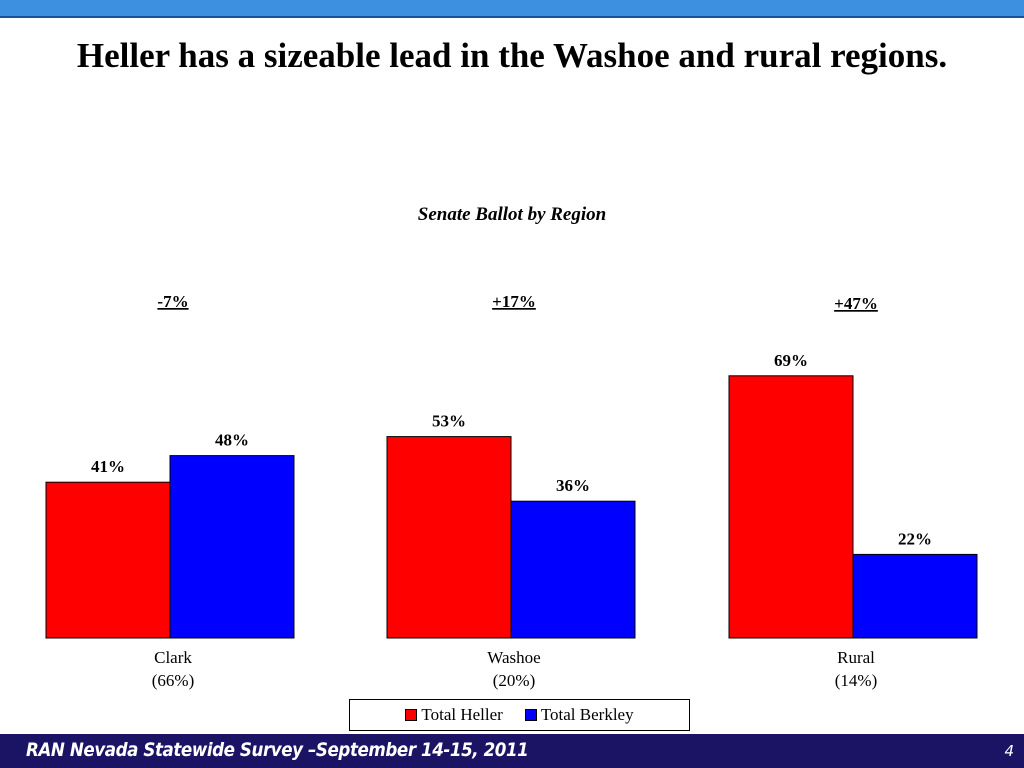 Image resolution: width=1024 pixels, height=768 pixels. Describe the element at coordinates (856, 680) in the screenshot. I see `category-share-rural: (14%)` at that location.